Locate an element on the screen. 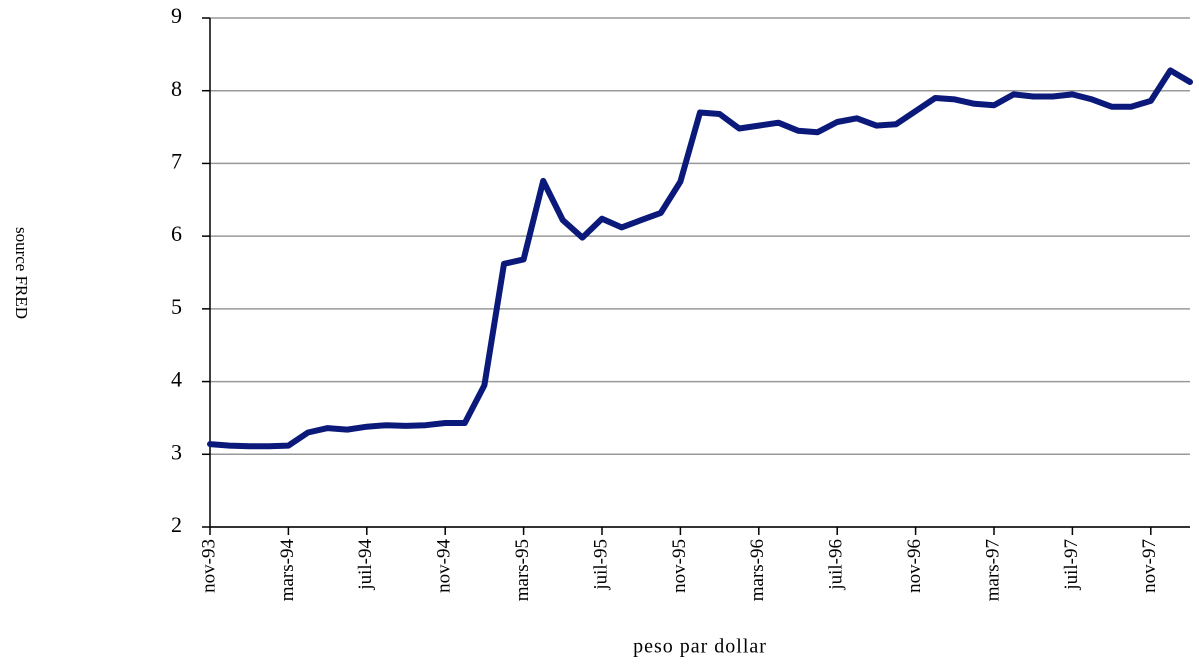 This screenshot has height=666, width=1199. x-tick-label: mars-94 is located at coordinates (287, 570).